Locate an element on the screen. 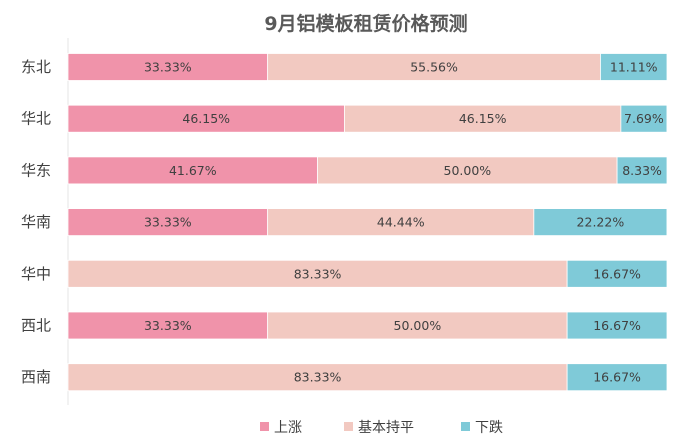 The image size is (688, 441). data-label: 7.69% is located at coordinates (644, 118).